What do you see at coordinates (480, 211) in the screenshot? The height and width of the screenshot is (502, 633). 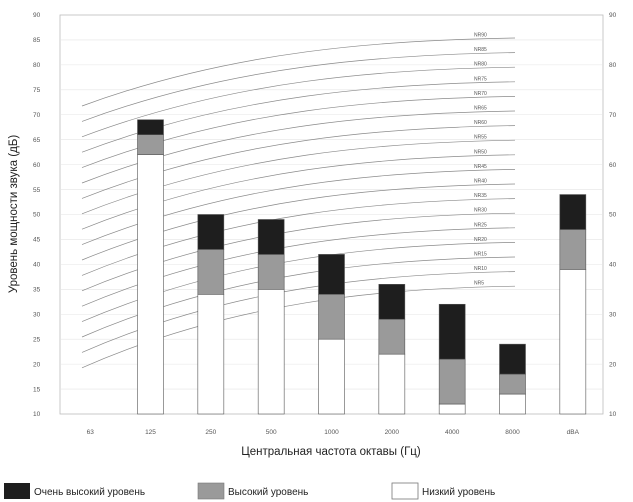 I see `nr-curve-label: NR30` at bounding box center [480, 211].